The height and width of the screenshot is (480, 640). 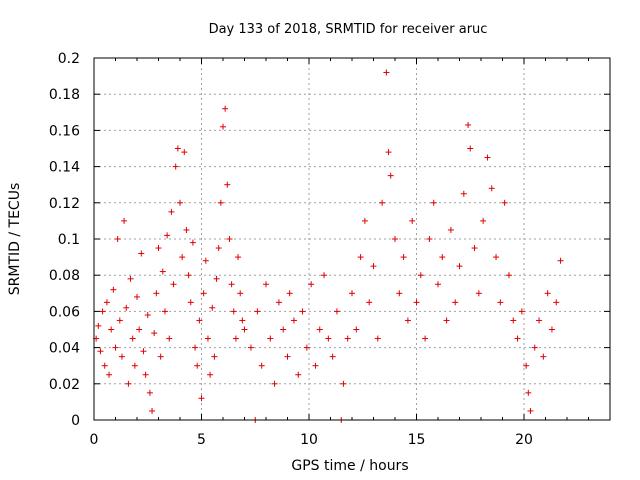 What do you see at coordinates (64, 204) in the screenshot?
I see `y-tick-label: 0.12` at bounding box center [64, 204].